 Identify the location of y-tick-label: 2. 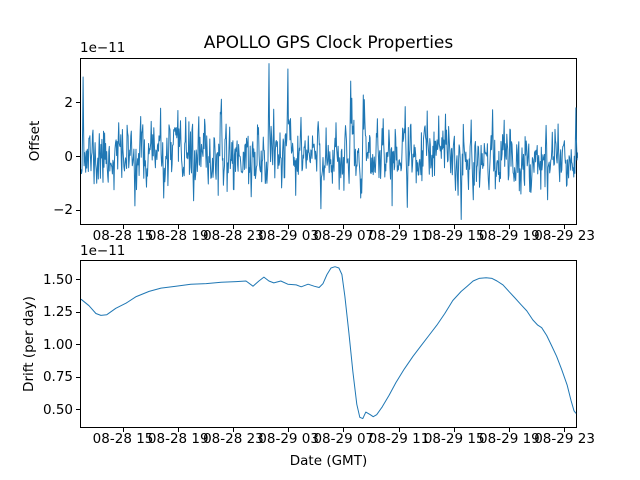
(68, 102).